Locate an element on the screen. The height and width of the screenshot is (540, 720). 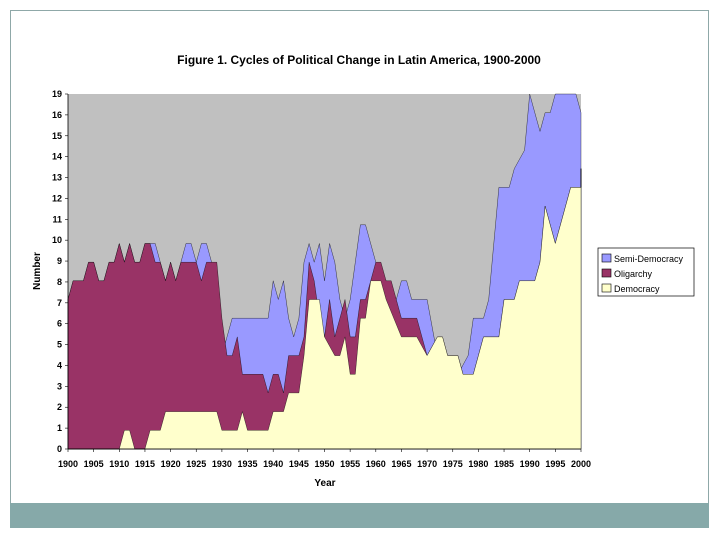
x-tick-label: 1920 is located at coordinates (171, 464).